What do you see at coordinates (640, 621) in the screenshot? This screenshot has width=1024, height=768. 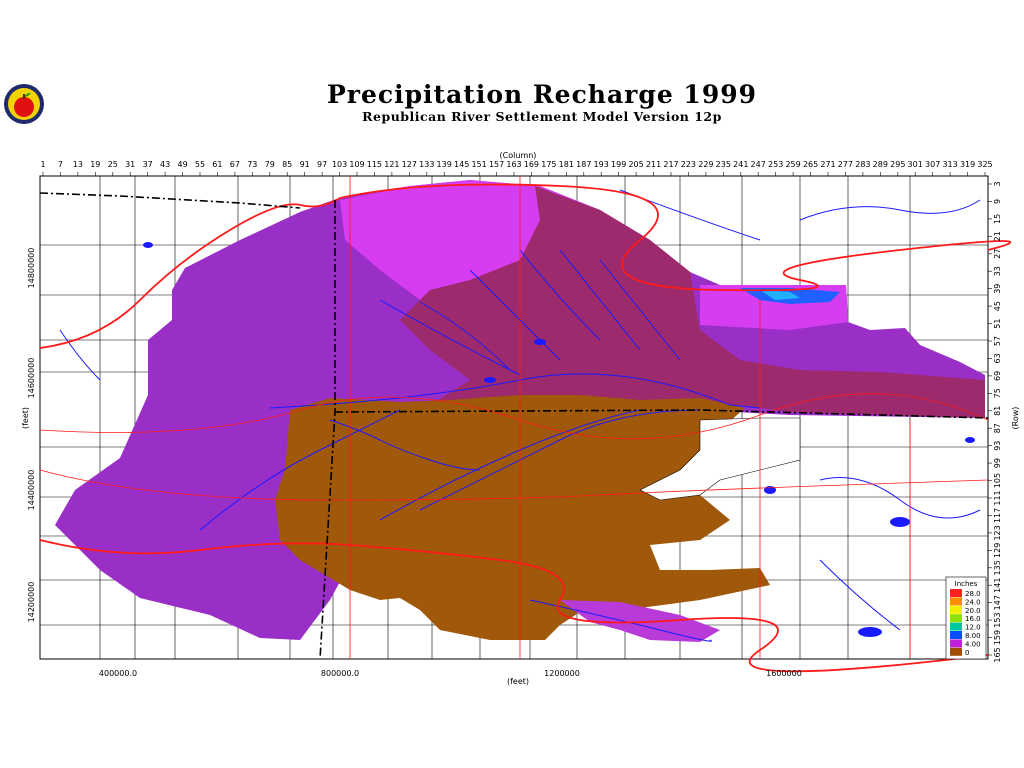 I see `recharge-zone-purple-south` at bounding box center [640, 621].